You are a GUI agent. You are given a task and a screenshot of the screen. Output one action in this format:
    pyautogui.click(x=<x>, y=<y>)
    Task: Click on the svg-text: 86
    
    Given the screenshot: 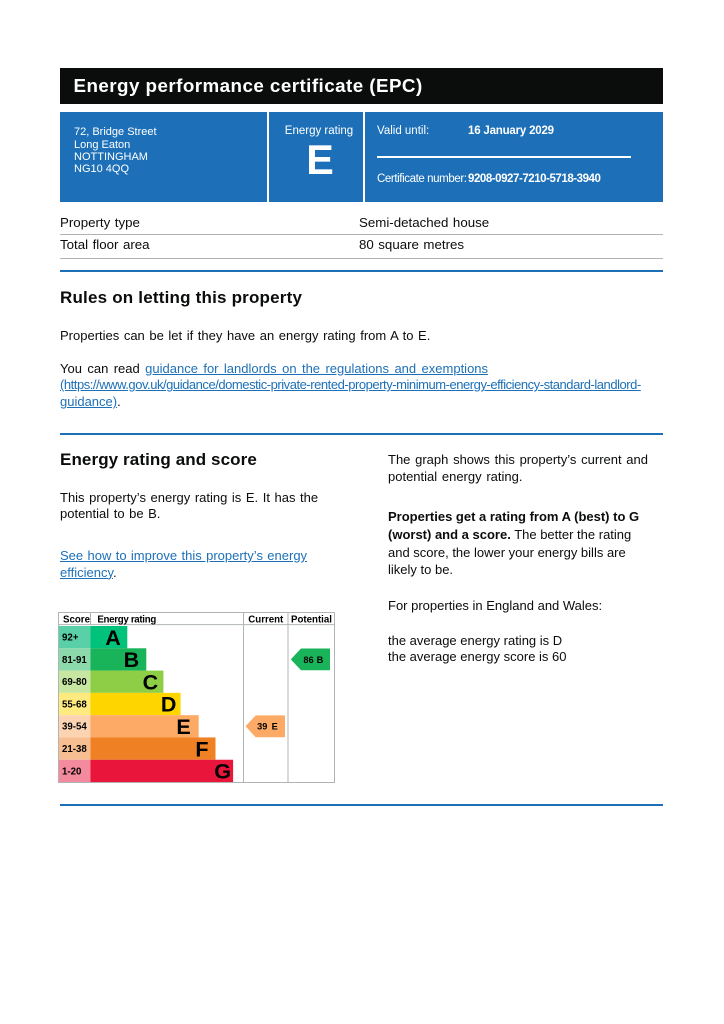 What is the action you would take?
    pyautogui.click(x=308, y=660)
    